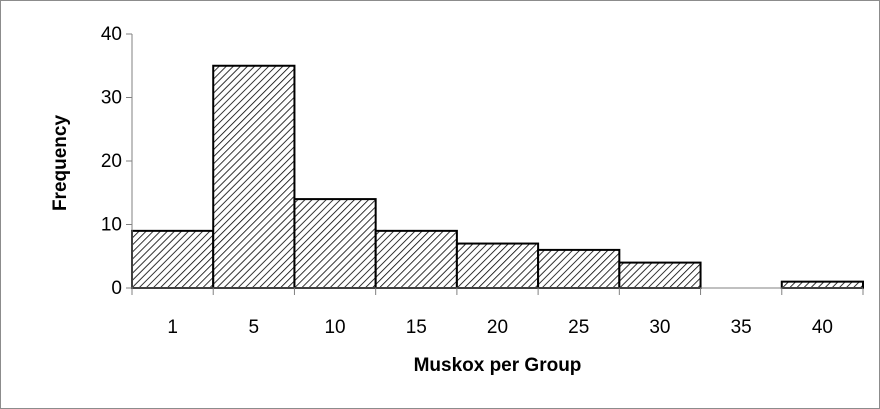 Image resolution: width=880 pixels, height=409 pixels. What do you see at coordinates (416, 327) in the screenshot?
I see `x-tick-label-15: 15` at bounding box center [416, 327].